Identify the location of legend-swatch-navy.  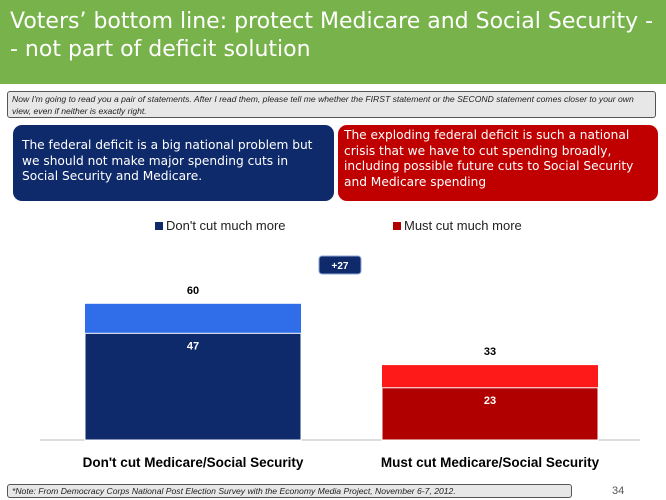
(159, 225).